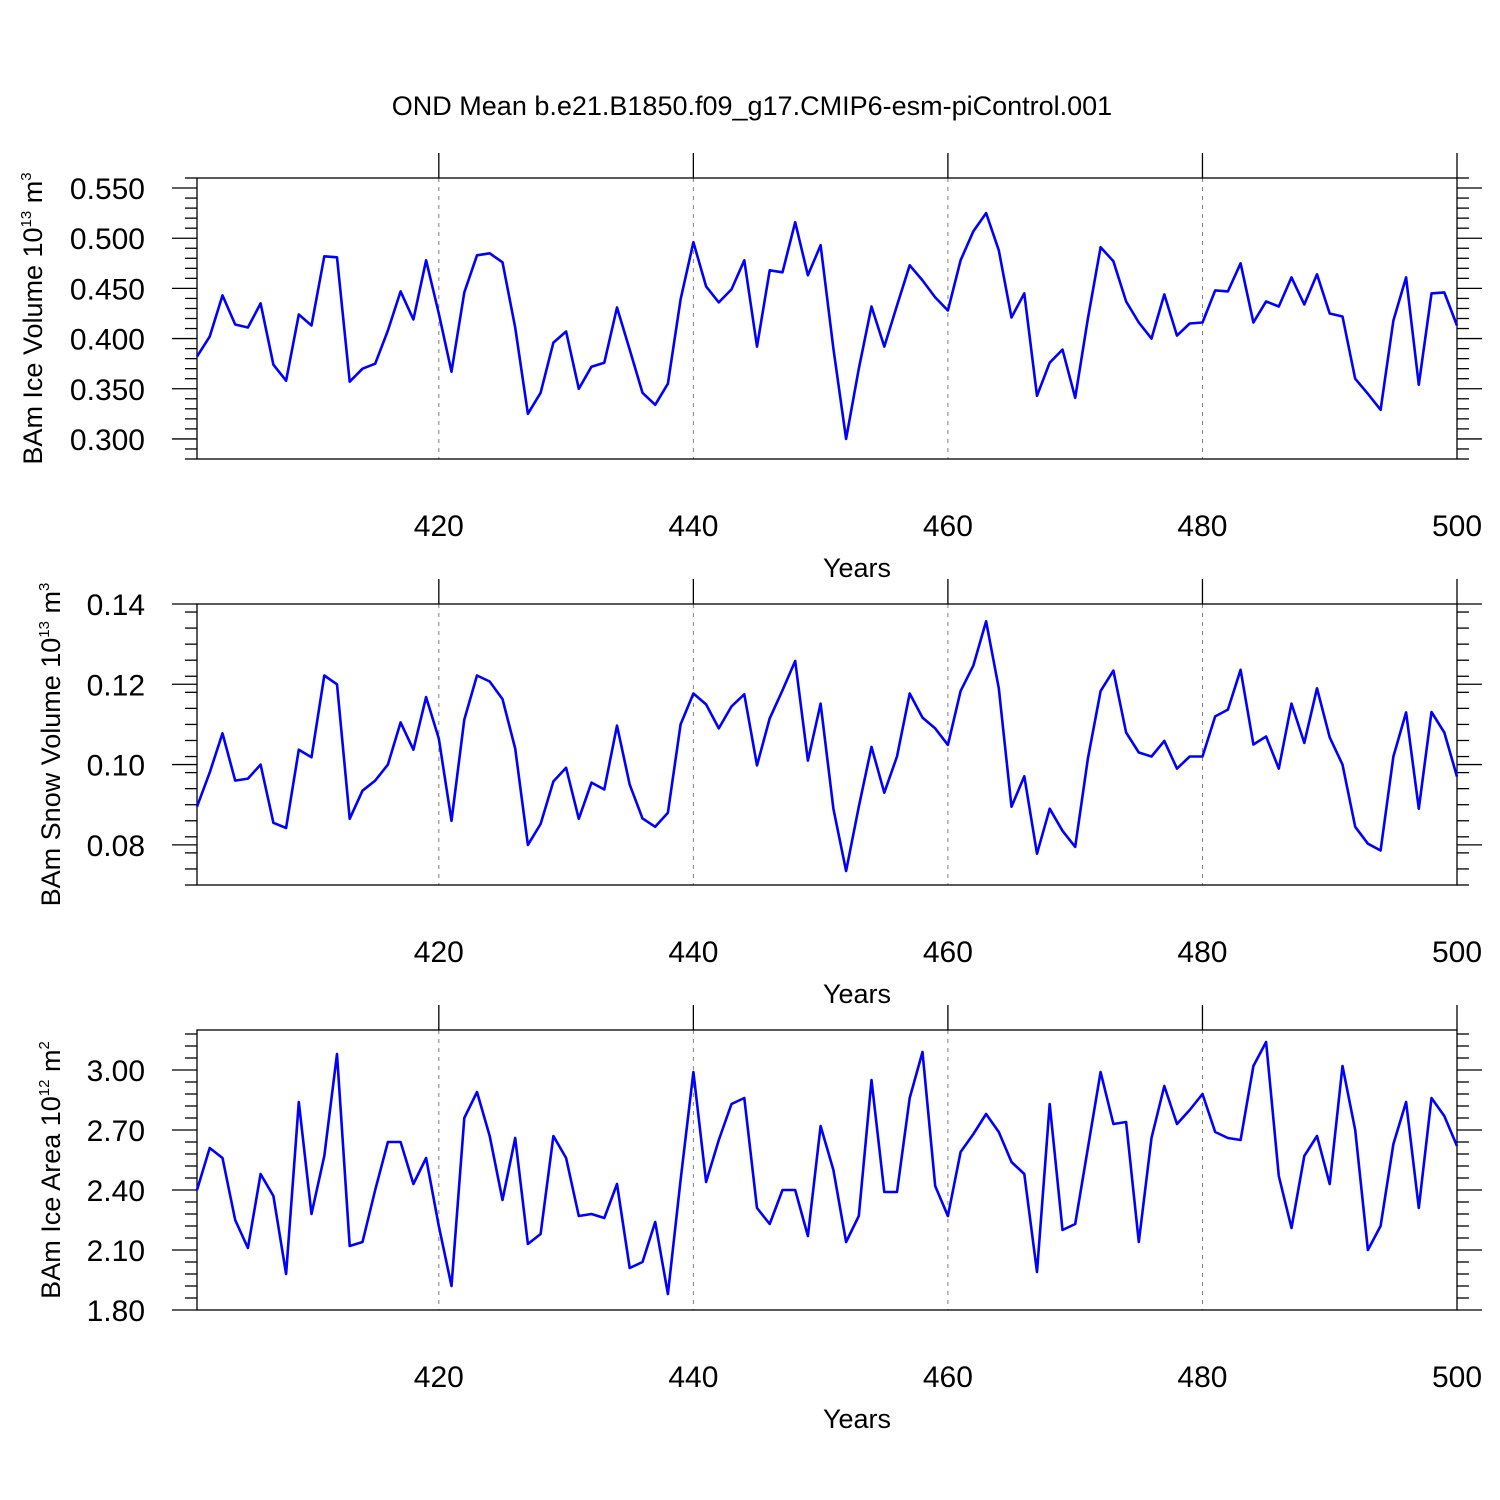  I want to click on y-axis-label: BAm Ice Area 1012 m2, so click(51, 1170).